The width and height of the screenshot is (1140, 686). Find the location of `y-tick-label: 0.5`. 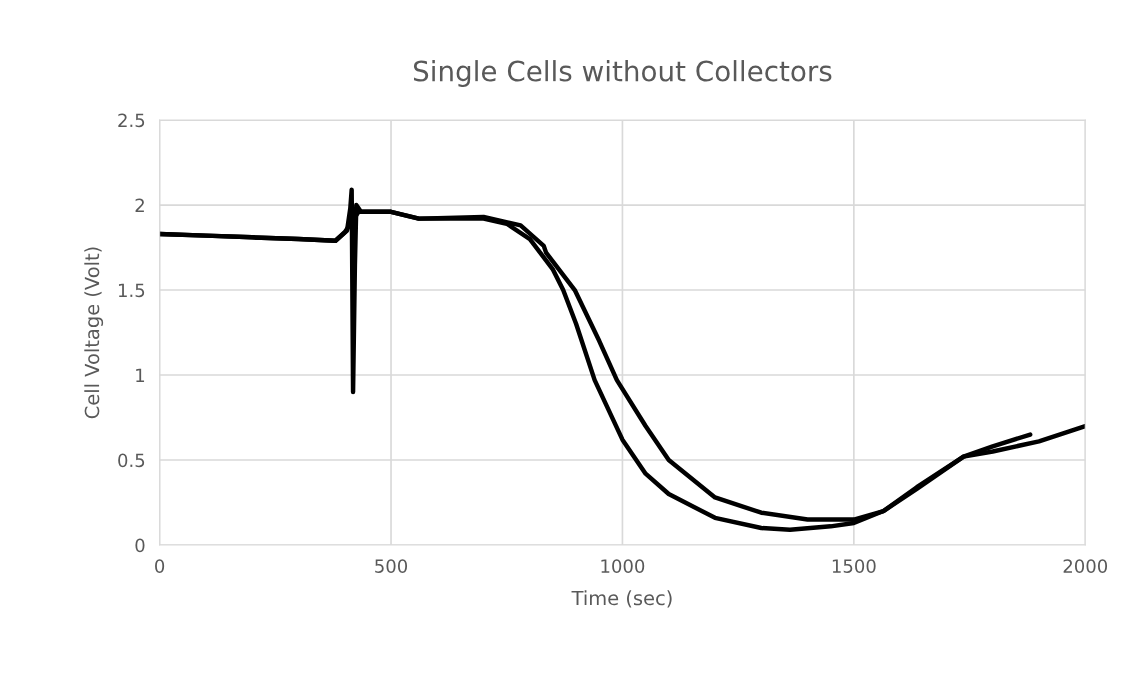

y-tick-label: 0.5 is located at coordinates (131, 460).